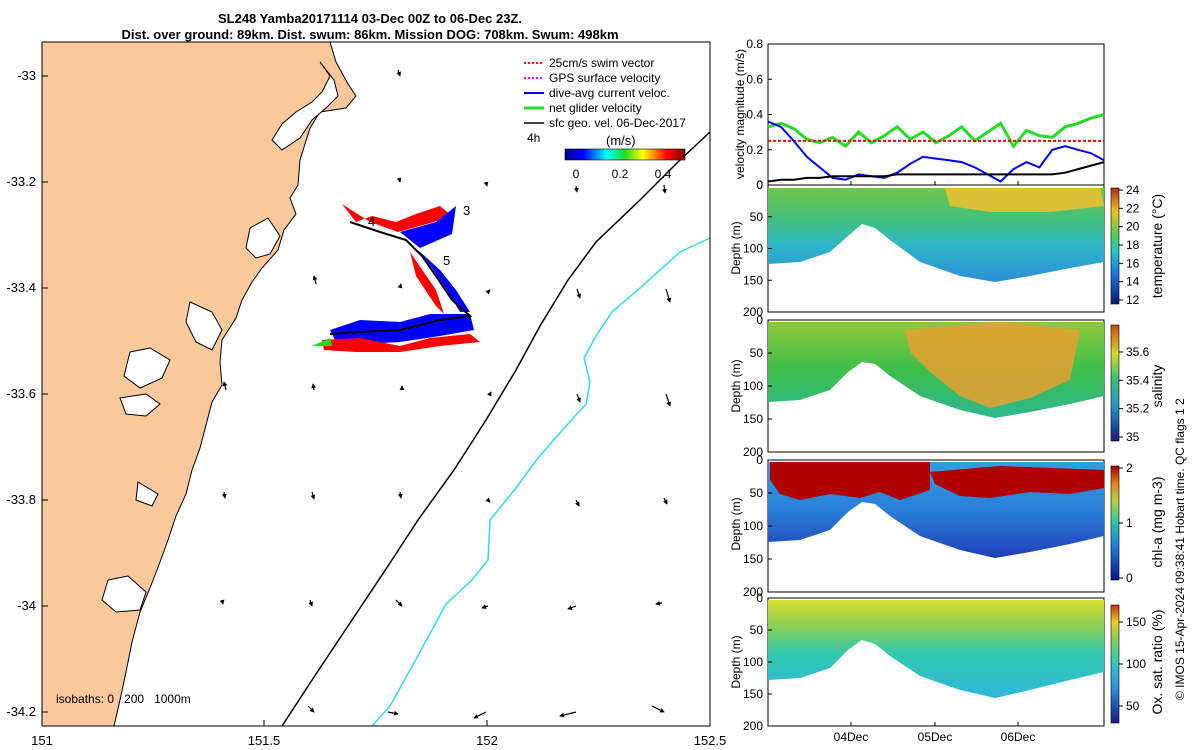  Describe the element at coordinates (1157, 246) in the screenshot. I see `temperature-colorbar-label: temperature (°C)` at that location.